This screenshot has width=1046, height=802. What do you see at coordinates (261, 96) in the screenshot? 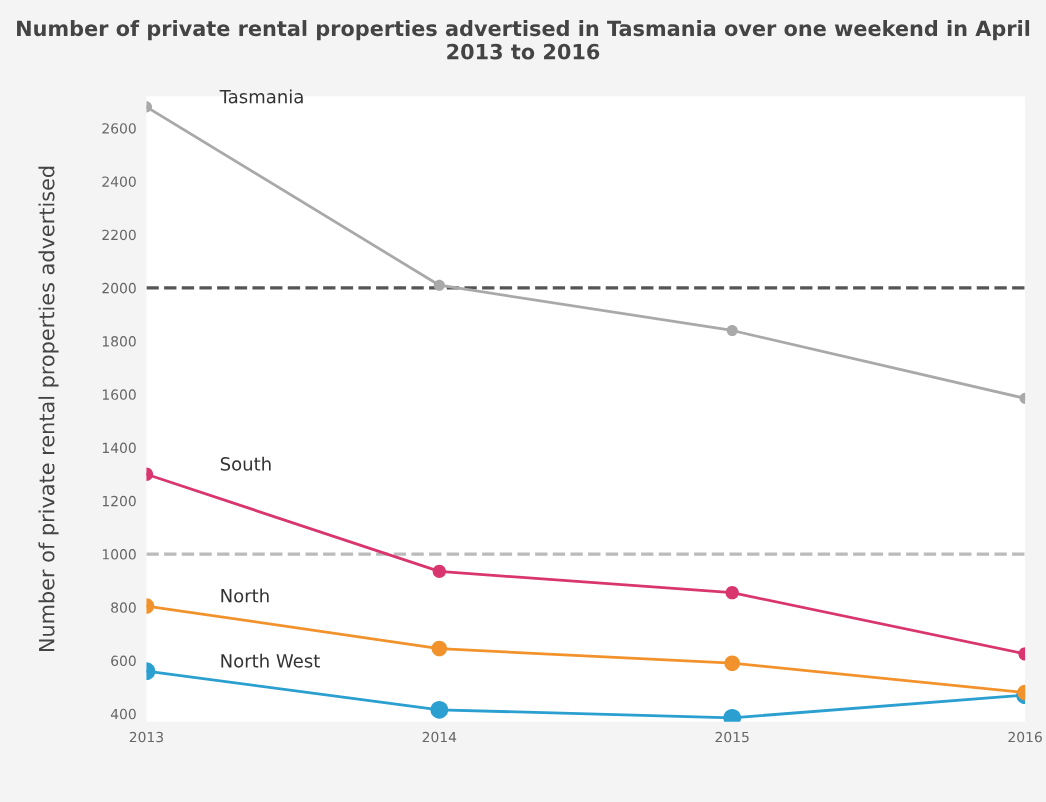
I see `text: Tasmania` at bounding box center [261, 96].